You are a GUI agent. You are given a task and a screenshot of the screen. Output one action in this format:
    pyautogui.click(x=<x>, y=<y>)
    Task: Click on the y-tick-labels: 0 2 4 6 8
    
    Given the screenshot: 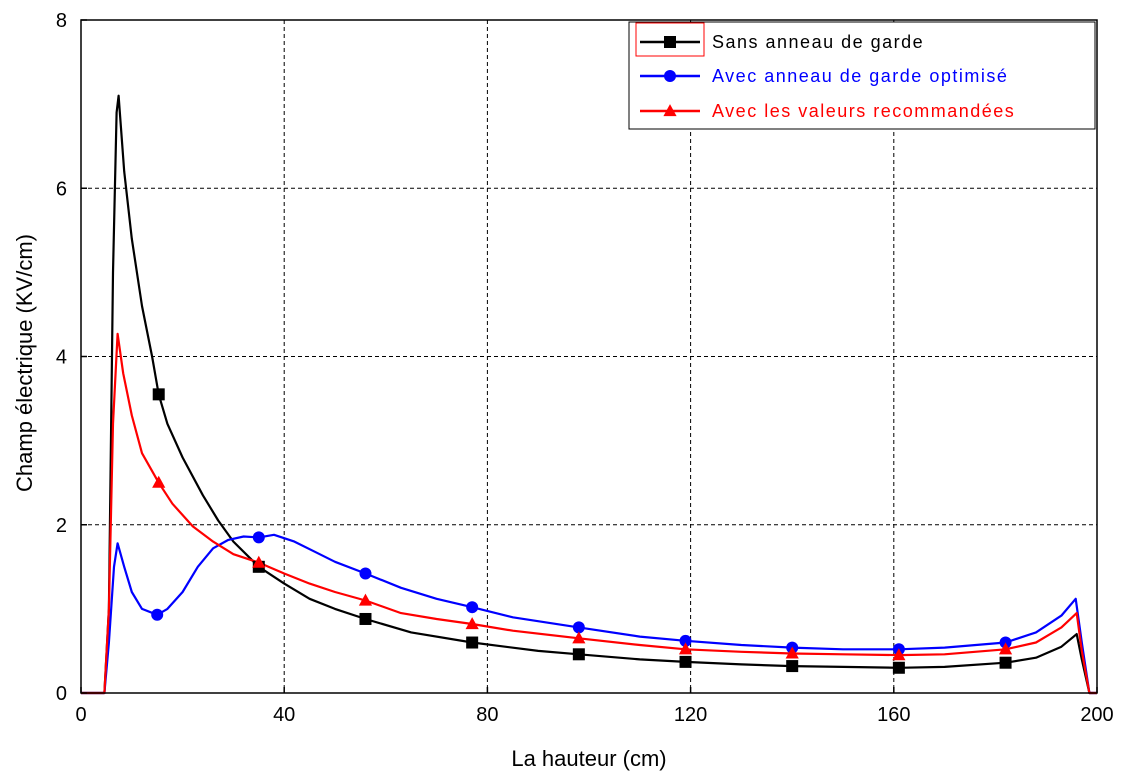 What is the action you would take?
    pyautogui.click(x=61, y=357)
    